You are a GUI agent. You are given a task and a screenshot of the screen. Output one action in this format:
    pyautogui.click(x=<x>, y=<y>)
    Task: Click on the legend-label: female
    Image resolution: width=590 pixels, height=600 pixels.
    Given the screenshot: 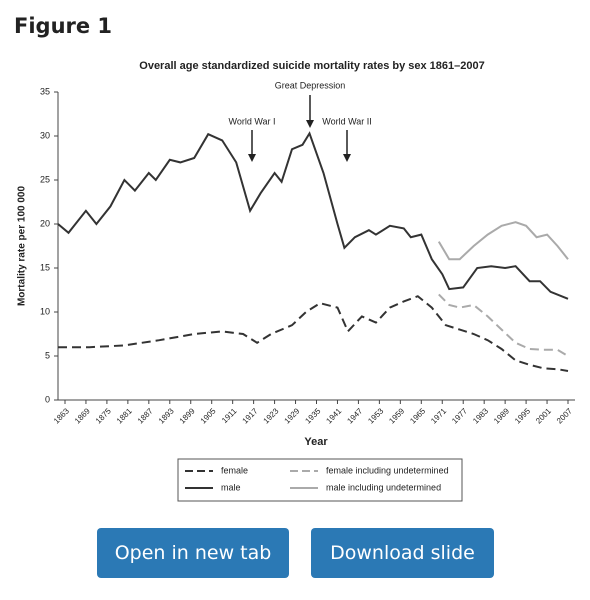 What is the action you would take?
    pyautogui.click(x=234, y=470)
    